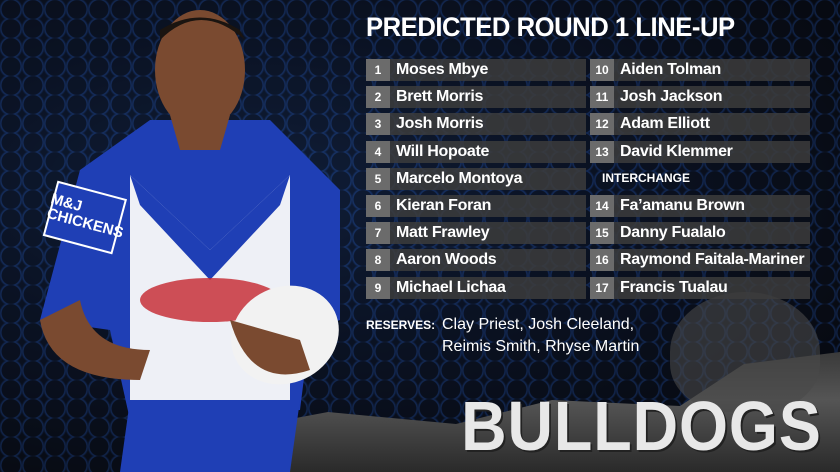  I want to click on reserves-line-1: Clay Priest, Josh Cleeland,, so click(538, 324).